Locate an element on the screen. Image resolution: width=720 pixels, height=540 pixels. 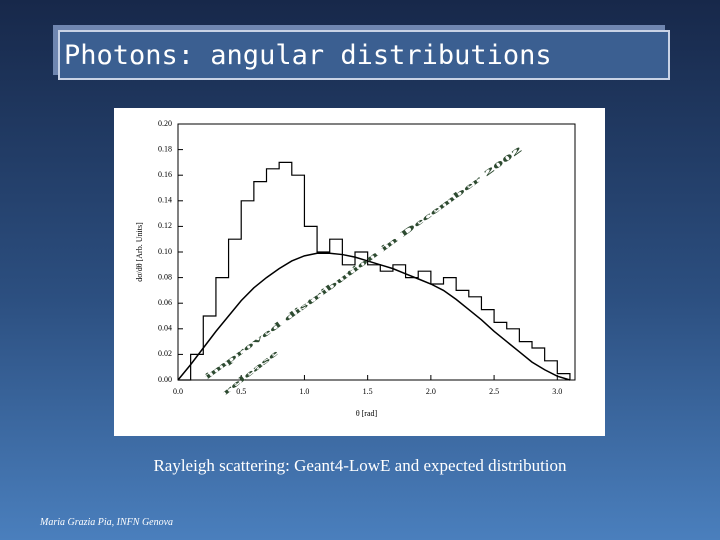
x-tick-label: 1.5 is located at coordinates (368, 391).